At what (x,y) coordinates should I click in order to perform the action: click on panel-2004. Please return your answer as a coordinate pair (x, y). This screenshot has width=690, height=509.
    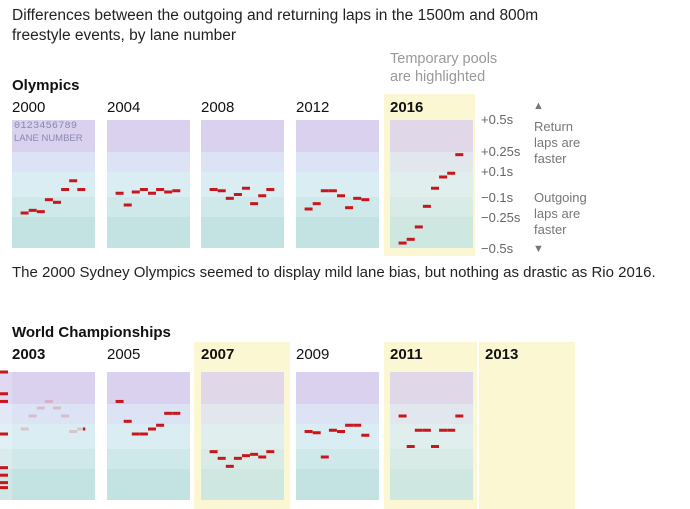
    Looking at the image, I should click on (148, 184).